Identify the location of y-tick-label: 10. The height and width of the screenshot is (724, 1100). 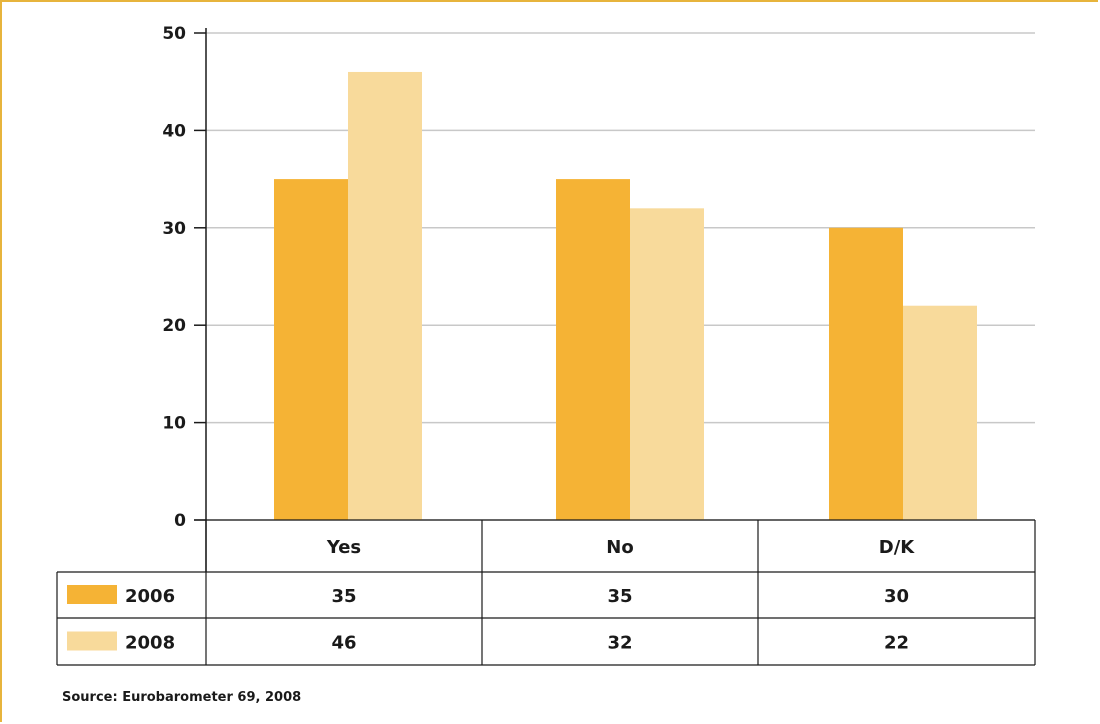
(174, 424).